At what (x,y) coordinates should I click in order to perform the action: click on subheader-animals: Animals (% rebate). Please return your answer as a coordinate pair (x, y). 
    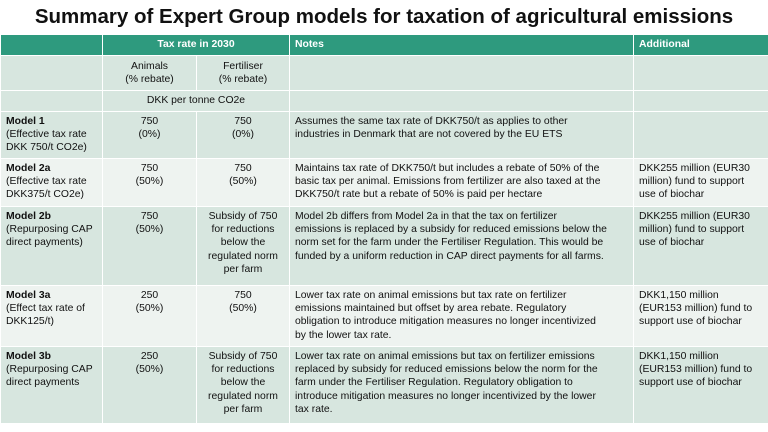
    Looking at the image, I should click on (149, 73).